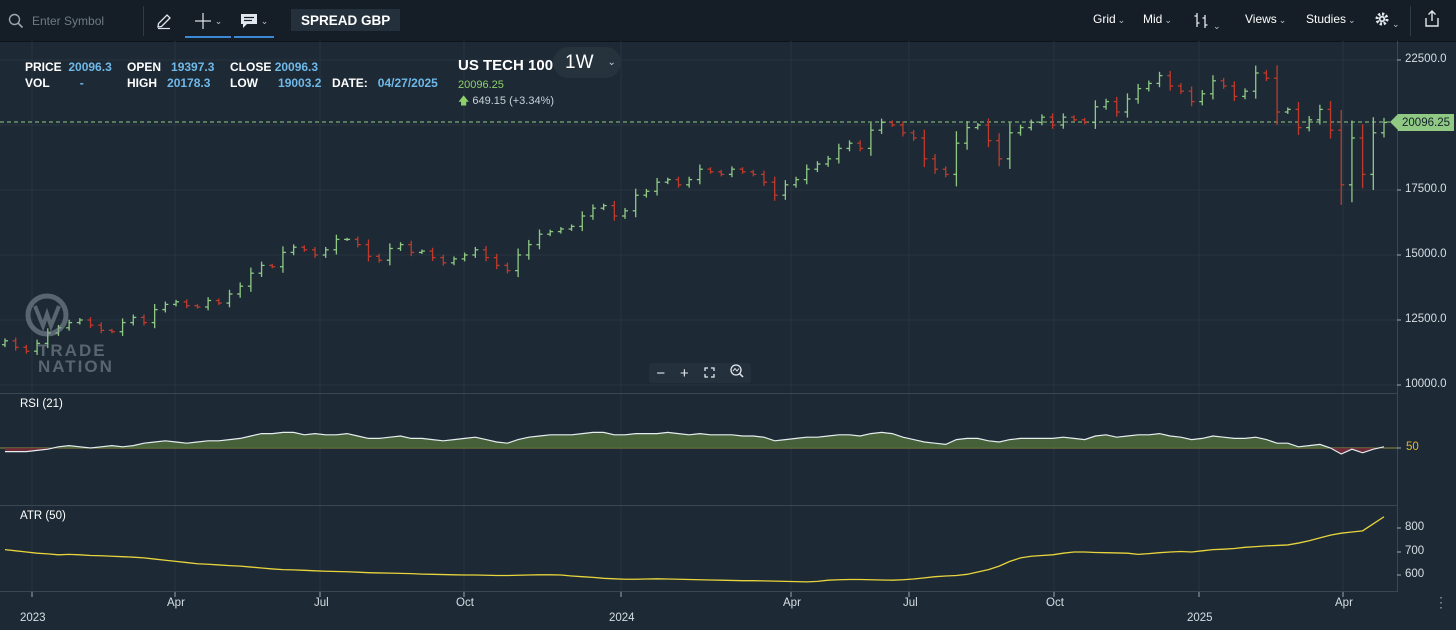 The height and width of the screenshot is (630, 1456). I want to click on x-tick-label: Jul, so click(910, 603).